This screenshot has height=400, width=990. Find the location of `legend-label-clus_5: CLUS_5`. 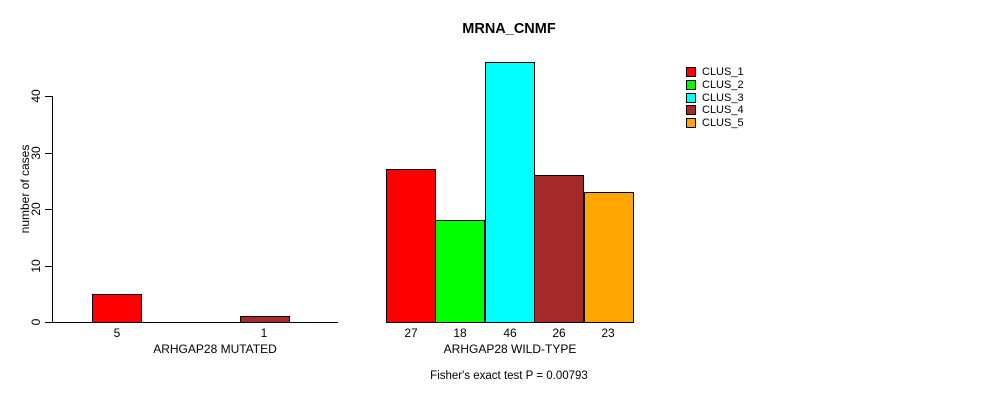

legend-label-clus_5: CLUS_5 is located at coordinates (723, 123).